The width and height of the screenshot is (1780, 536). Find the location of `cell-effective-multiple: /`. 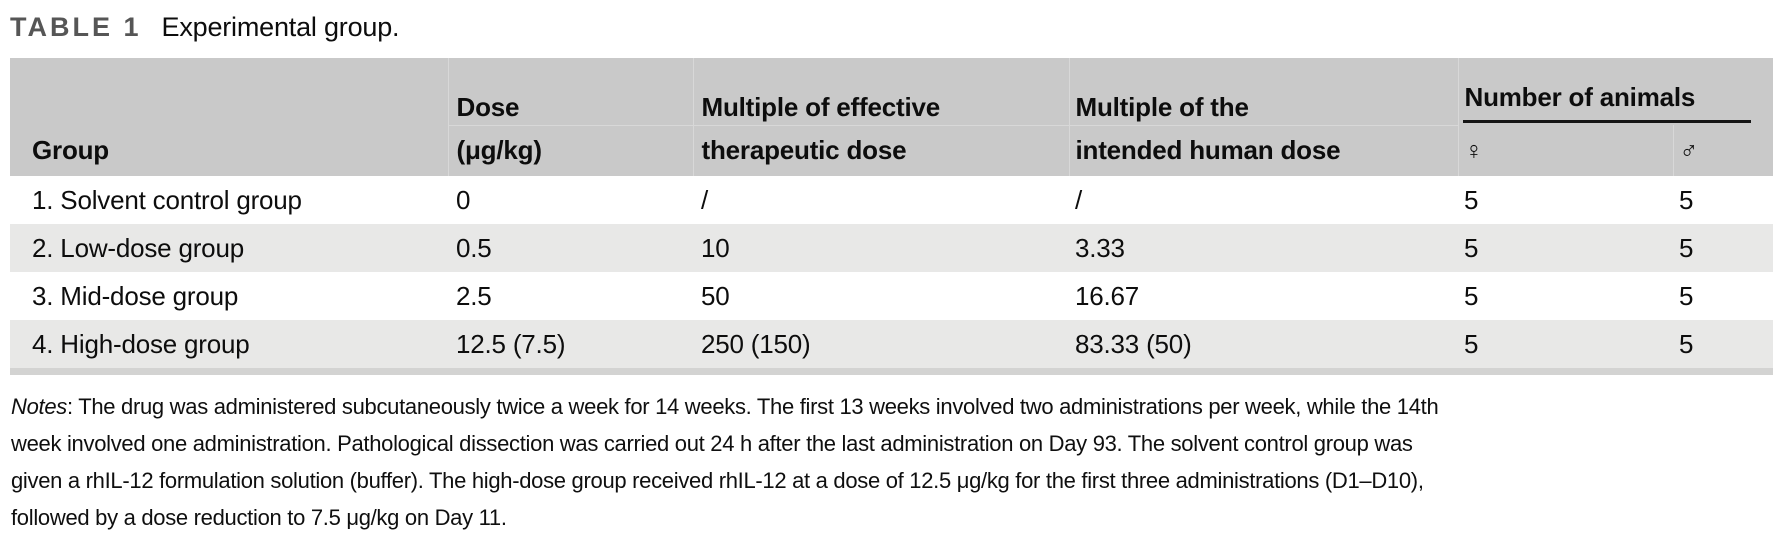

cell-effective-multiple: / is located at coordinates (705, 199).